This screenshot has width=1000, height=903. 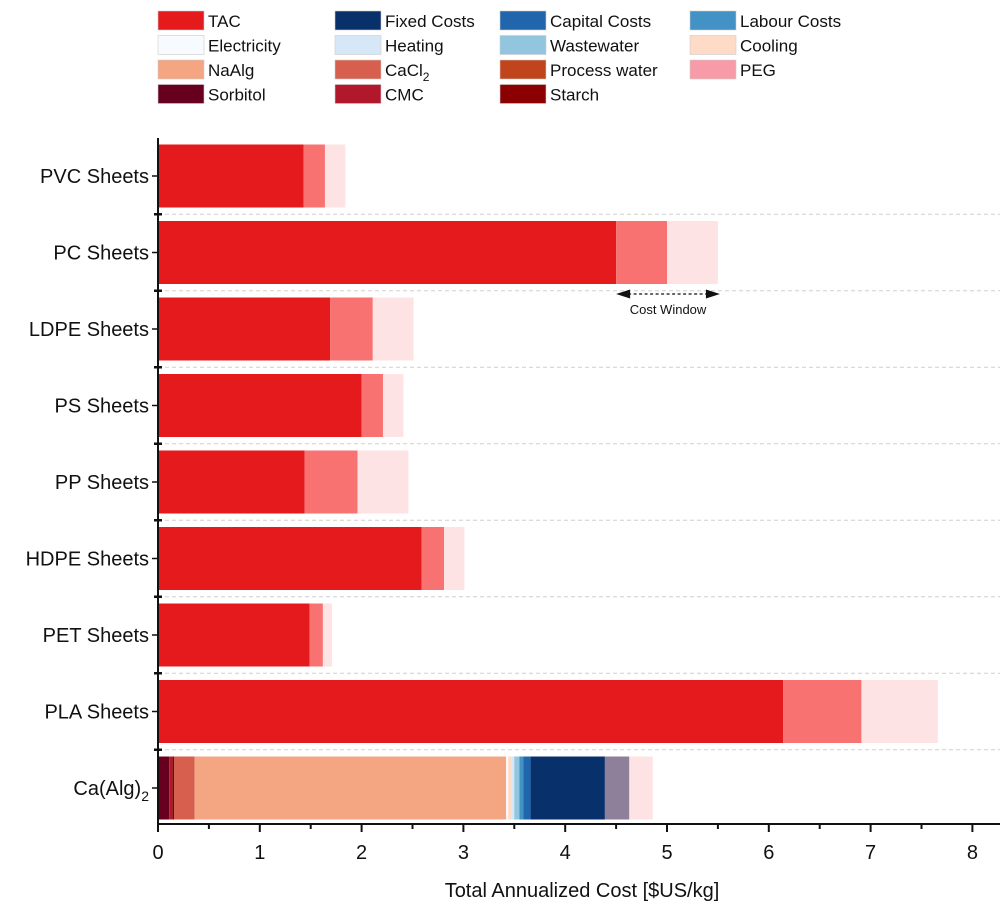 What do you see at coordinates (713, 20) in the screenshot?
I see `legend-swatch-labour` at bounding box center [713, 20].